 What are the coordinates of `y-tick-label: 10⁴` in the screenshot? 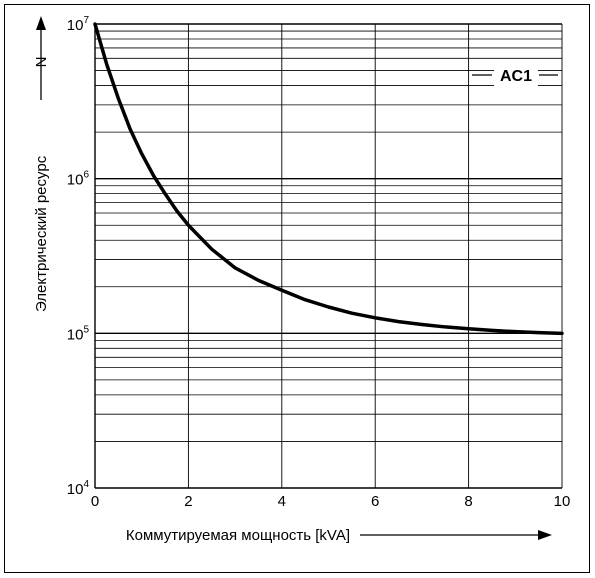 It's located at (78, 488).